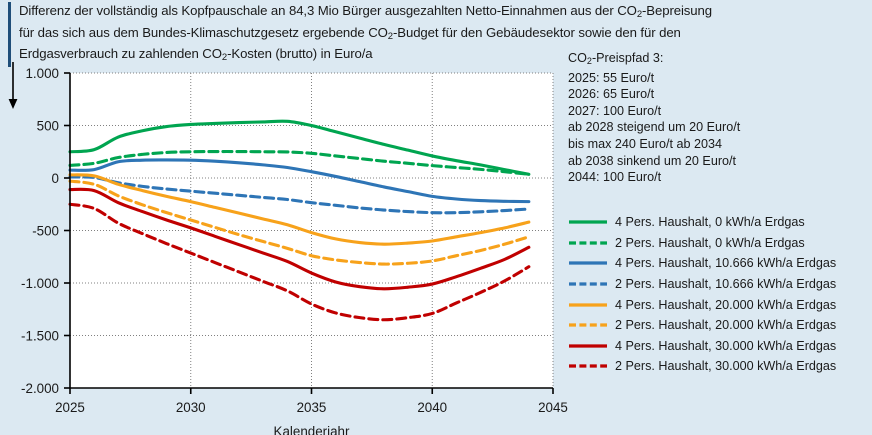 The image size is (872, 435). Describe the element at coordinates (627, 58) in the screenshot. I see `price-path-heading-b: -Preispfad 3:` at that location.